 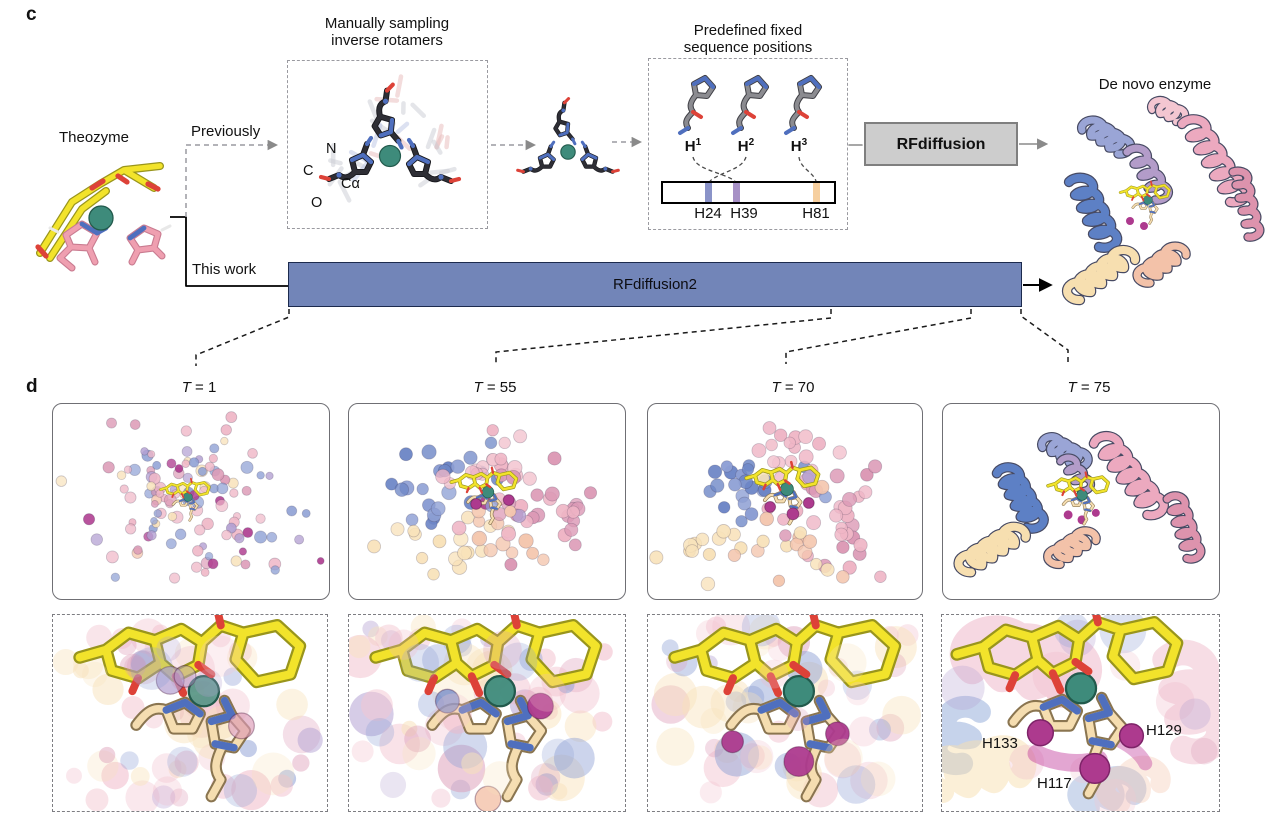 I want to click on theozyme-label: Theozyme, so click(x=94, y=137).